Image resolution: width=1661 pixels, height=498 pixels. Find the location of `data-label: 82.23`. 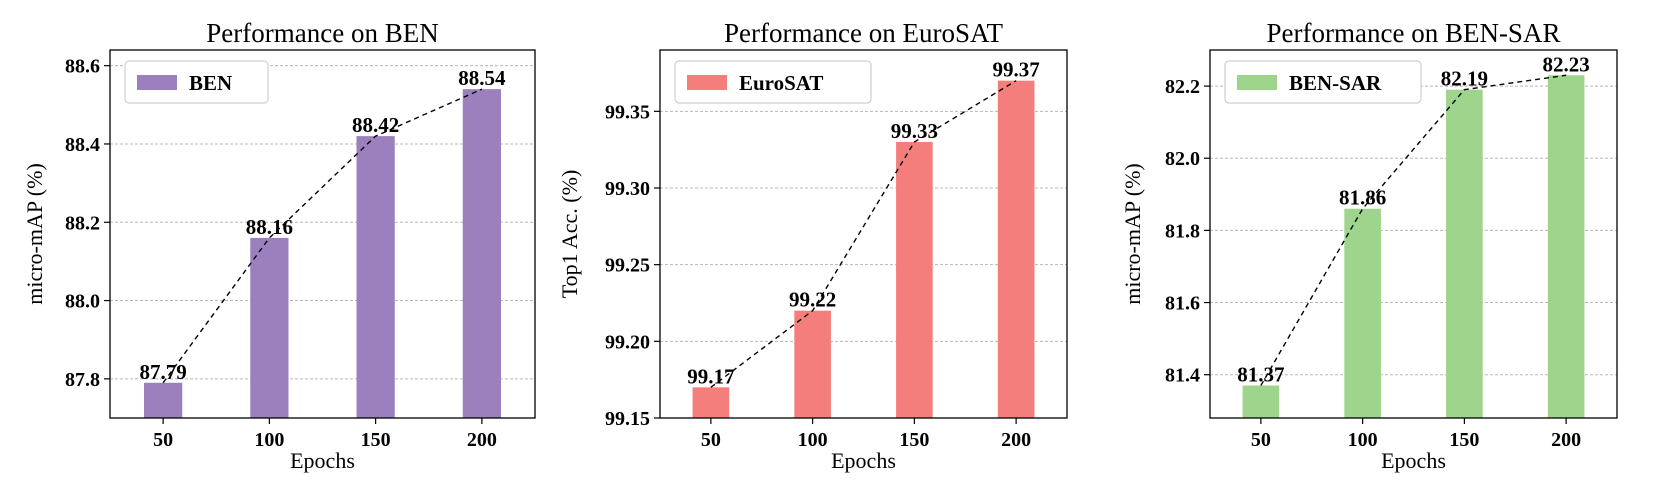

data-label: 82.23 is located at coordinates (1566, 64).